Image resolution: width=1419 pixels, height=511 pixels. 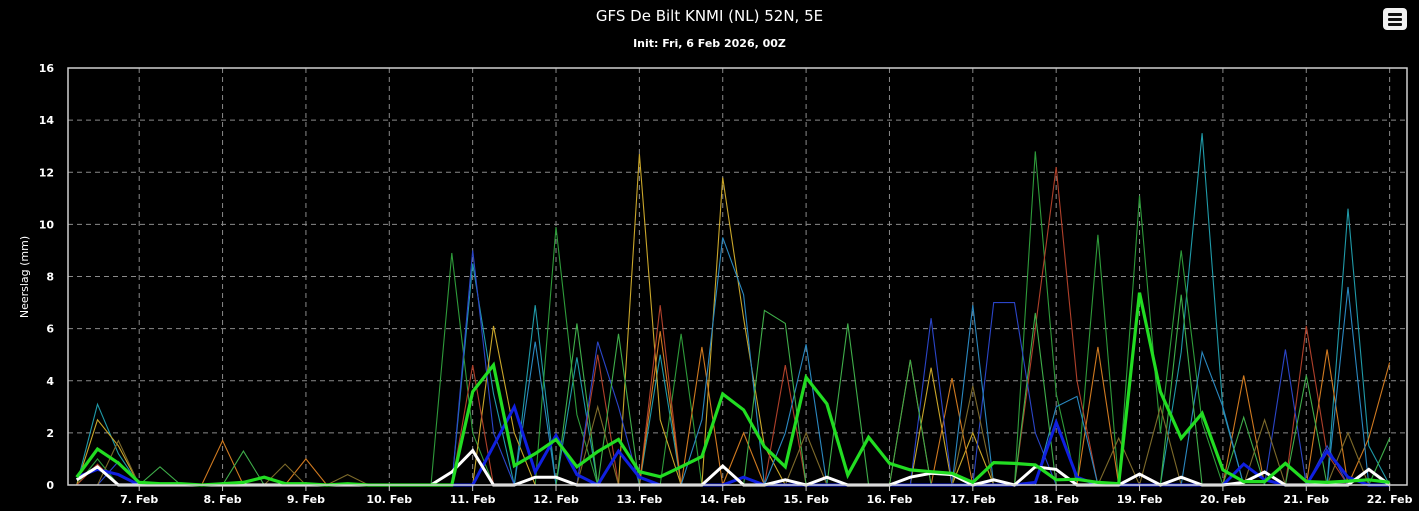 I want to click on x-tick-label: 13. Feb, so click(x=640, y=499).